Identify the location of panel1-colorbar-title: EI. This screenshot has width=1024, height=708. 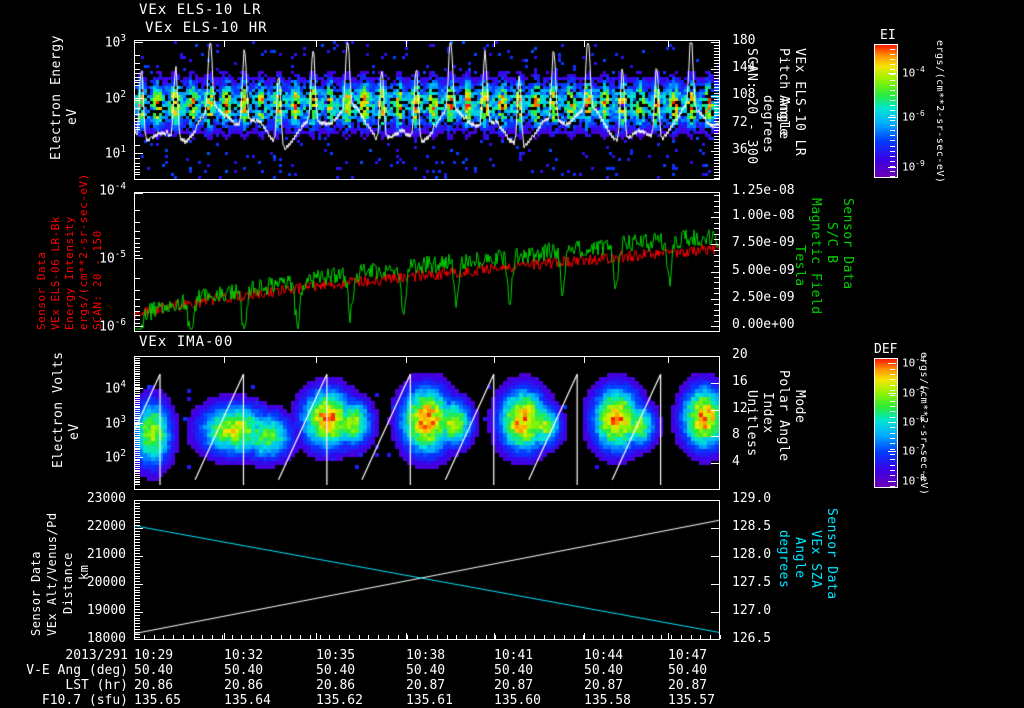
(888, 35).